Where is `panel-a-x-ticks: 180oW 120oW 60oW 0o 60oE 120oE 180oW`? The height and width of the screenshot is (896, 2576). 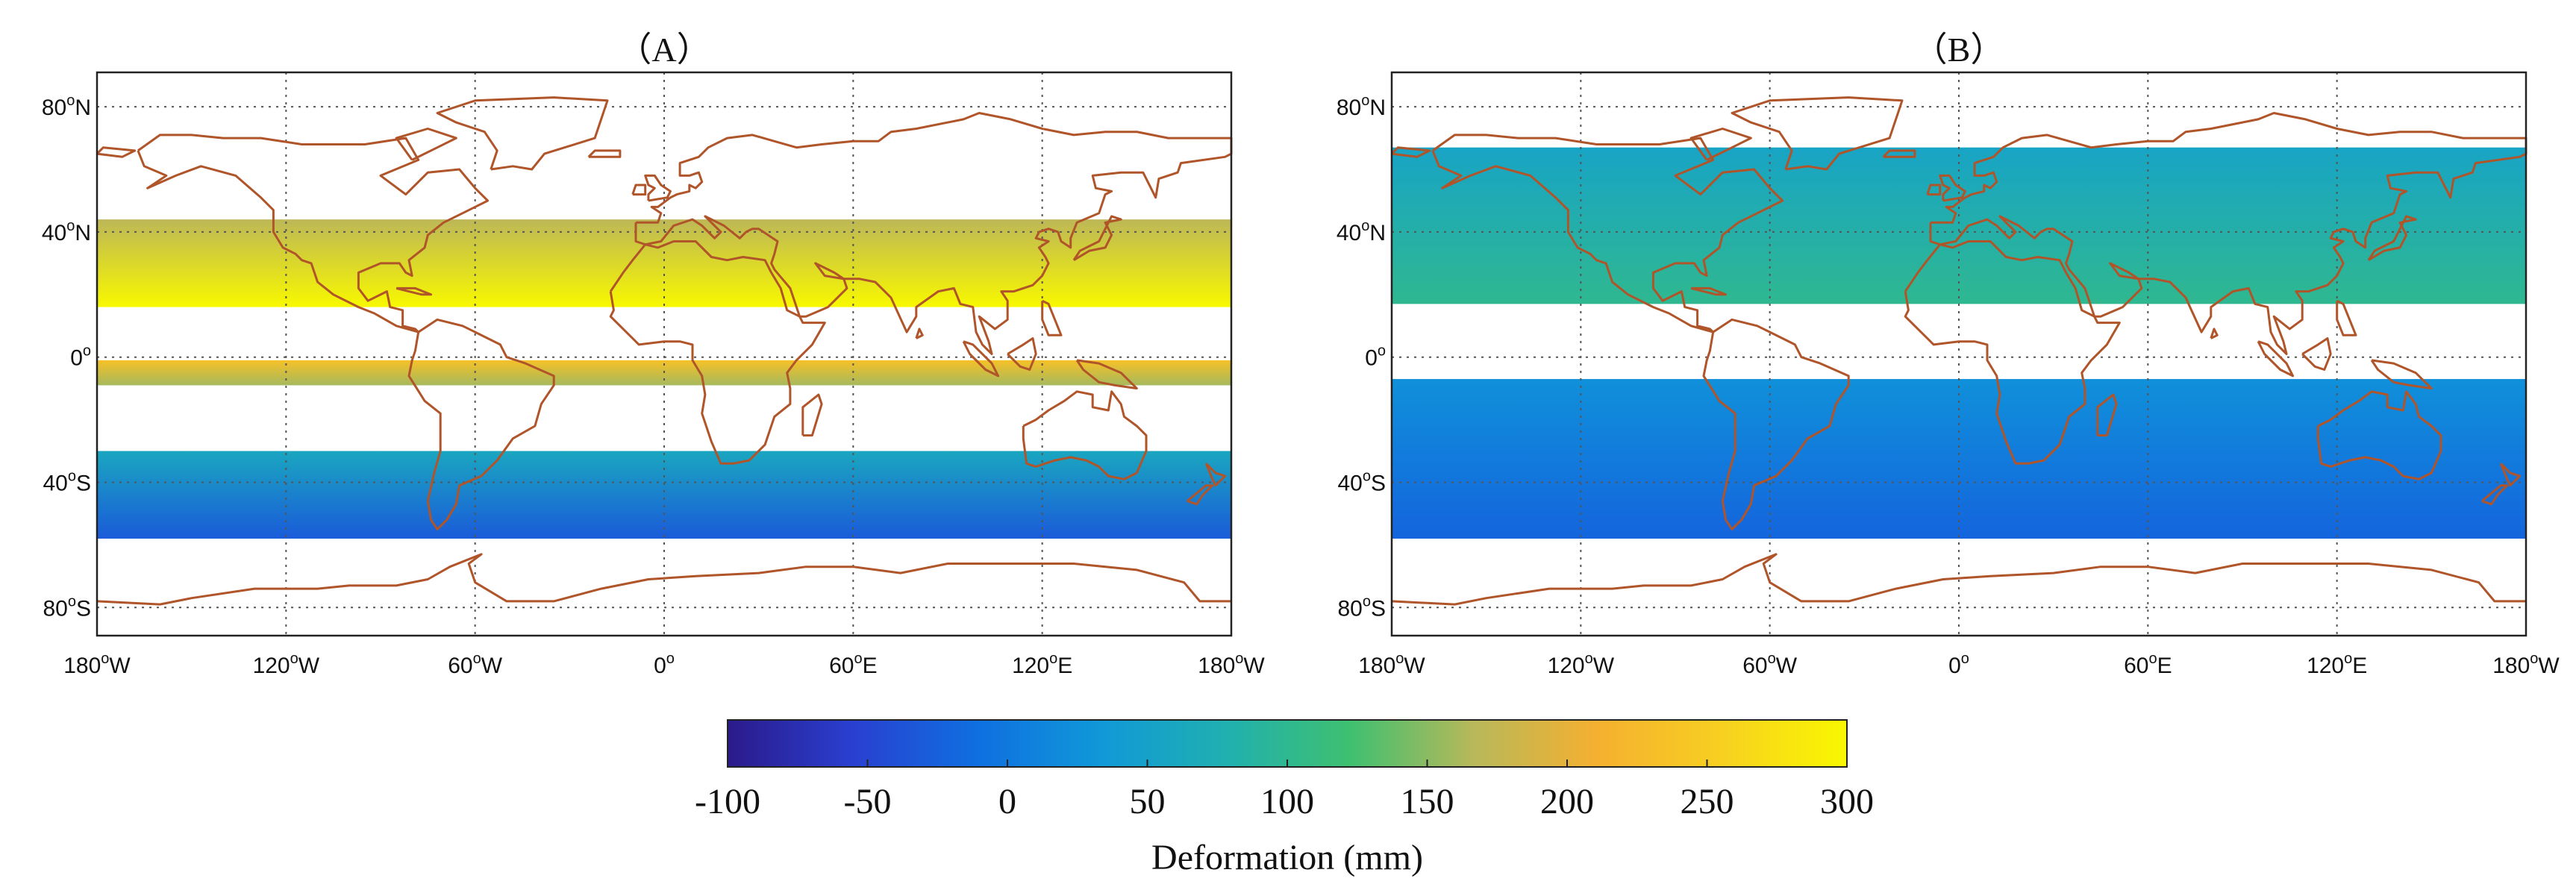
panel-a-x-ticks: 180oW 120oW 60oW 0o 60oE 120oE 180oW is located at coordinates (664, 664).